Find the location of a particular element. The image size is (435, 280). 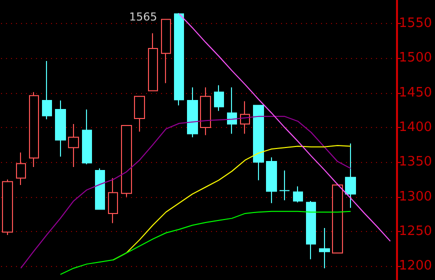

y-tick-label: 1350 is located at coordinates (415, 162).